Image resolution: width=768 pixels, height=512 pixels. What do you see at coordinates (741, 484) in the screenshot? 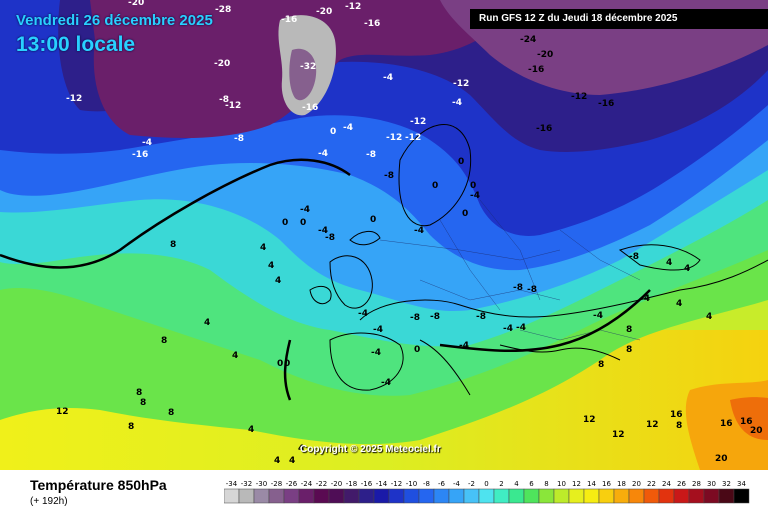
I see `scale-label: 34` at bounding box center [741, 484].